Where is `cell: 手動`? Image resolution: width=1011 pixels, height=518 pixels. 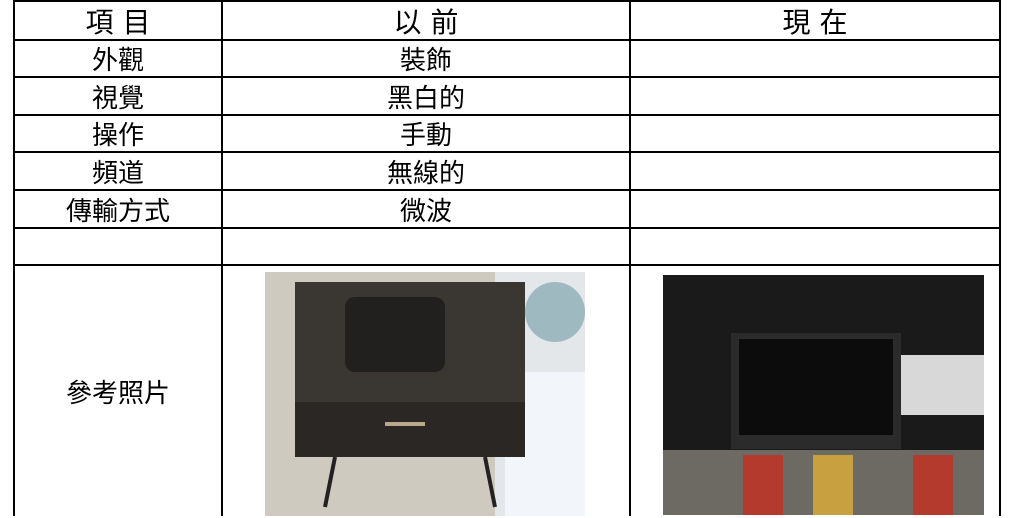 cell: 手動 is located at coordinates (425, 136).